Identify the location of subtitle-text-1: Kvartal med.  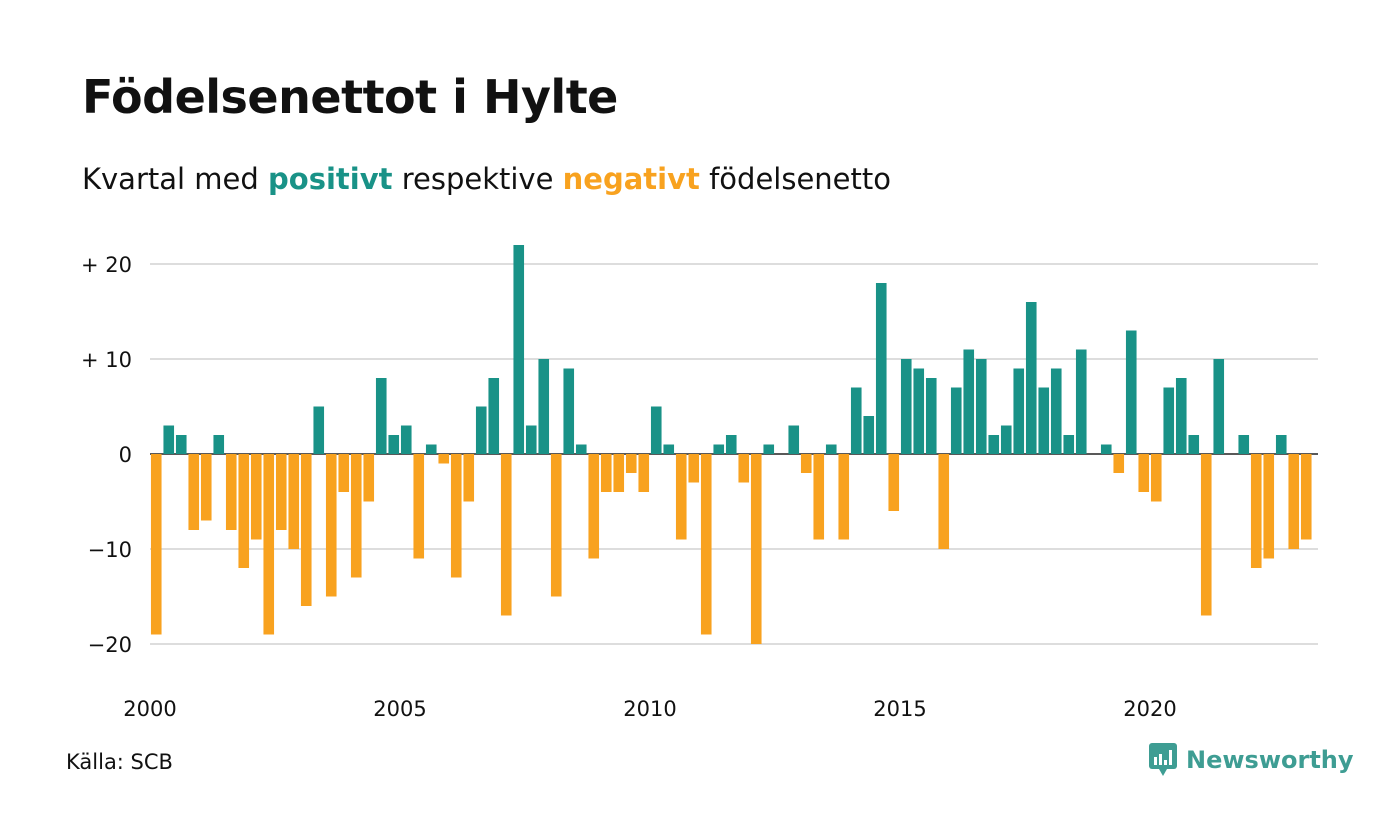
(175, 179).